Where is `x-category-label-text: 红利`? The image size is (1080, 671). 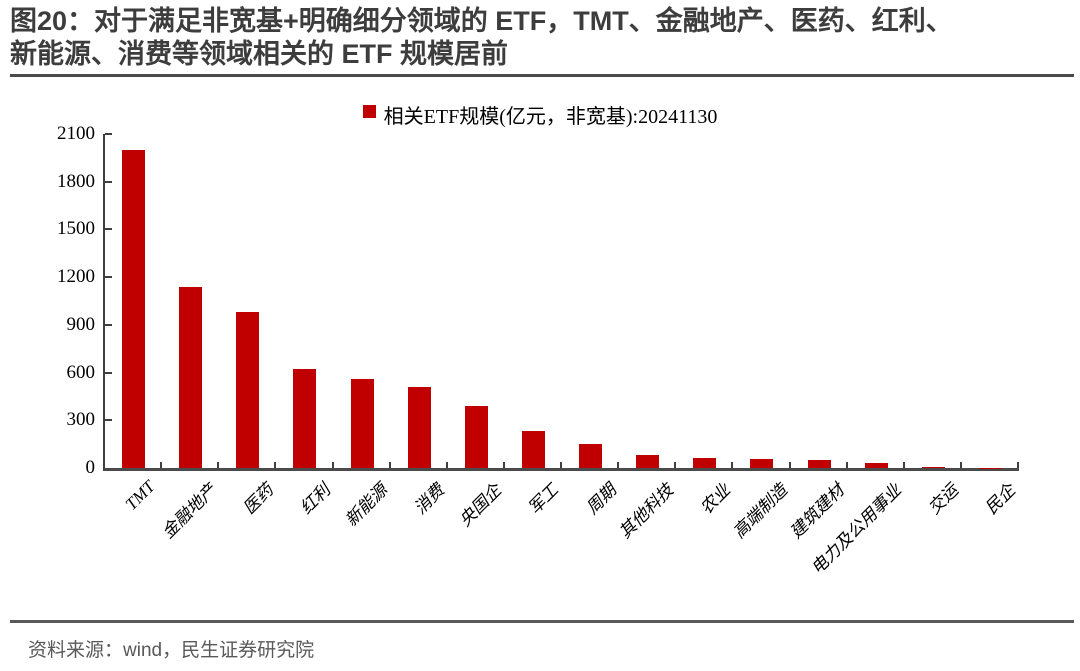
x-category-label-text: 红利 is located at coordinates (315, 499).